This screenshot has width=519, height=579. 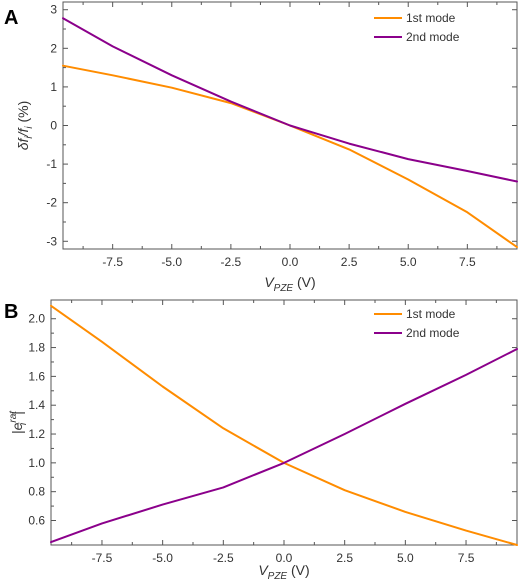 I want to click on y-axis-label-main: |e, so click(x=17, y=428).